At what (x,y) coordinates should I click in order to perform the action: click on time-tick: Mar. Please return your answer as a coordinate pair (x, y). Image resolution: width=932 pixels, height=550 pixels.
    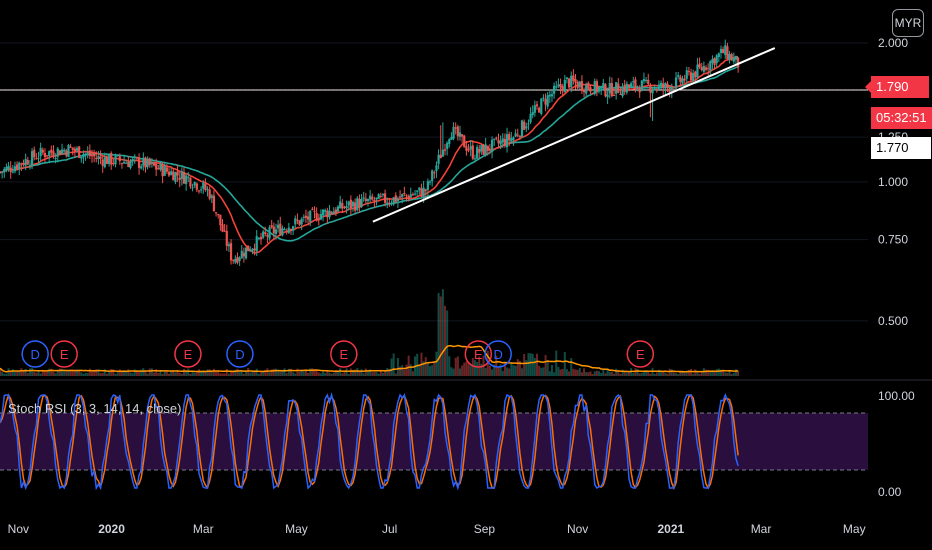
    Looking at the image, I should click on (203, 529).